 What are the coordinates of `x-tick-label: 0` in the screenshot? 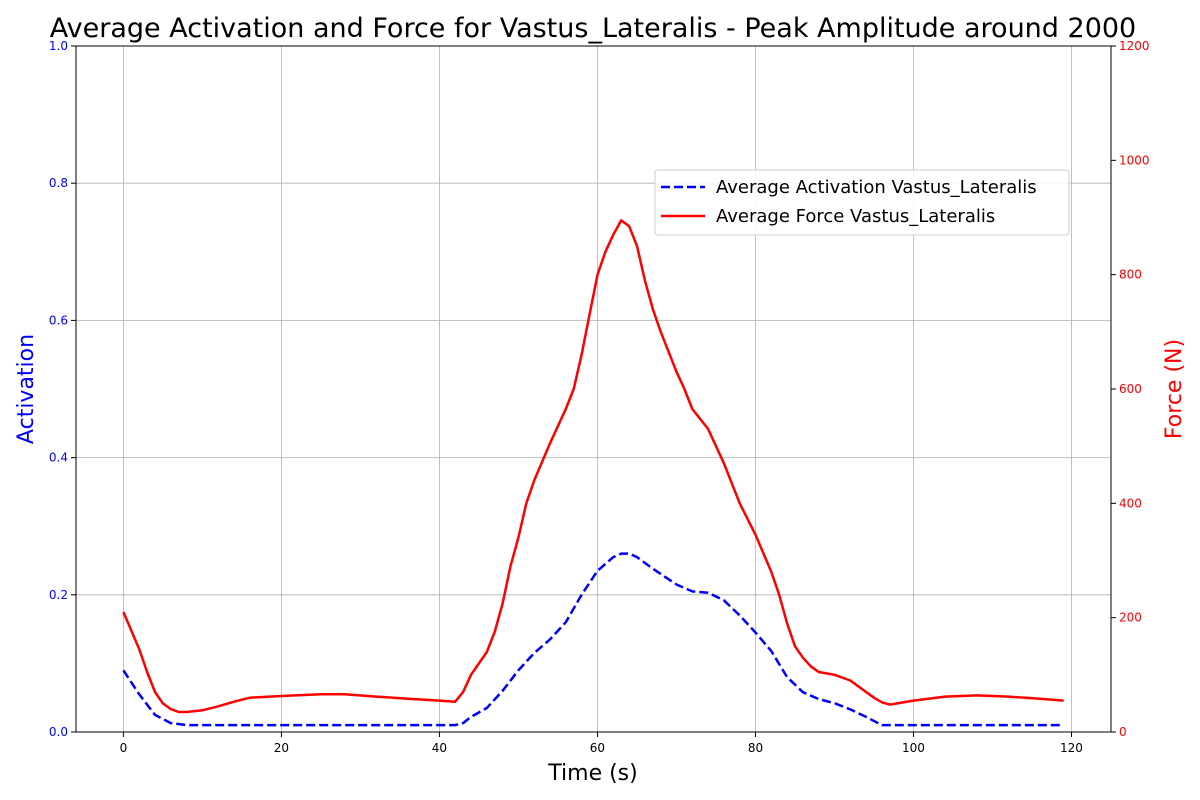 It's located at (124, 748).